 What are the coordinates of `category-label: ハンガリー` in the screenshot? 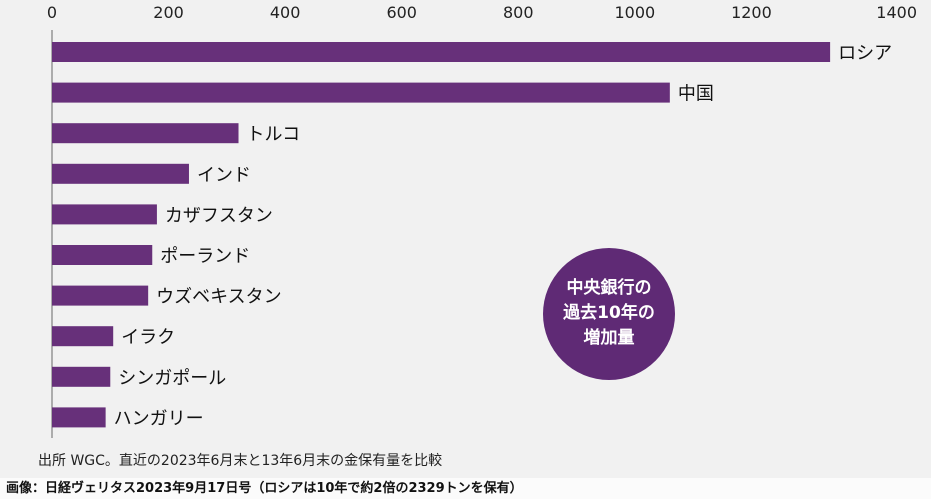 It's located at (159, 418).